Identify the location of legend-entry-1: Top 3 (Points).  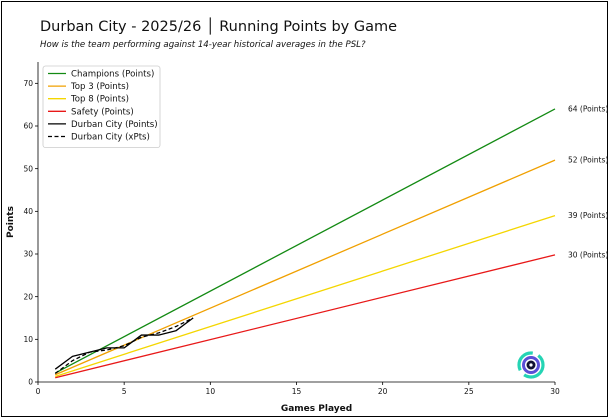
(99, 87).